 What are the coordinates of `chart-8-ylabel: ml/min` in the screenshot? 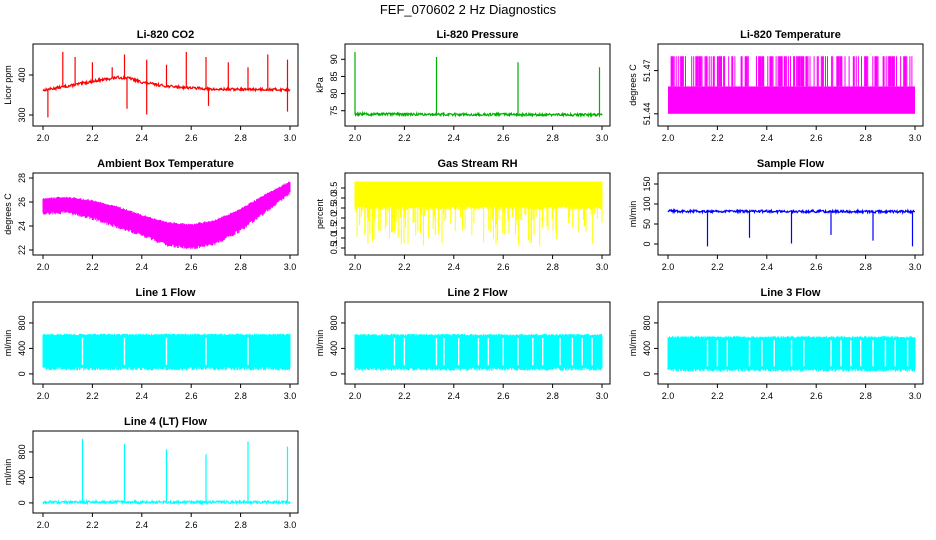 It's located at (320, 343).